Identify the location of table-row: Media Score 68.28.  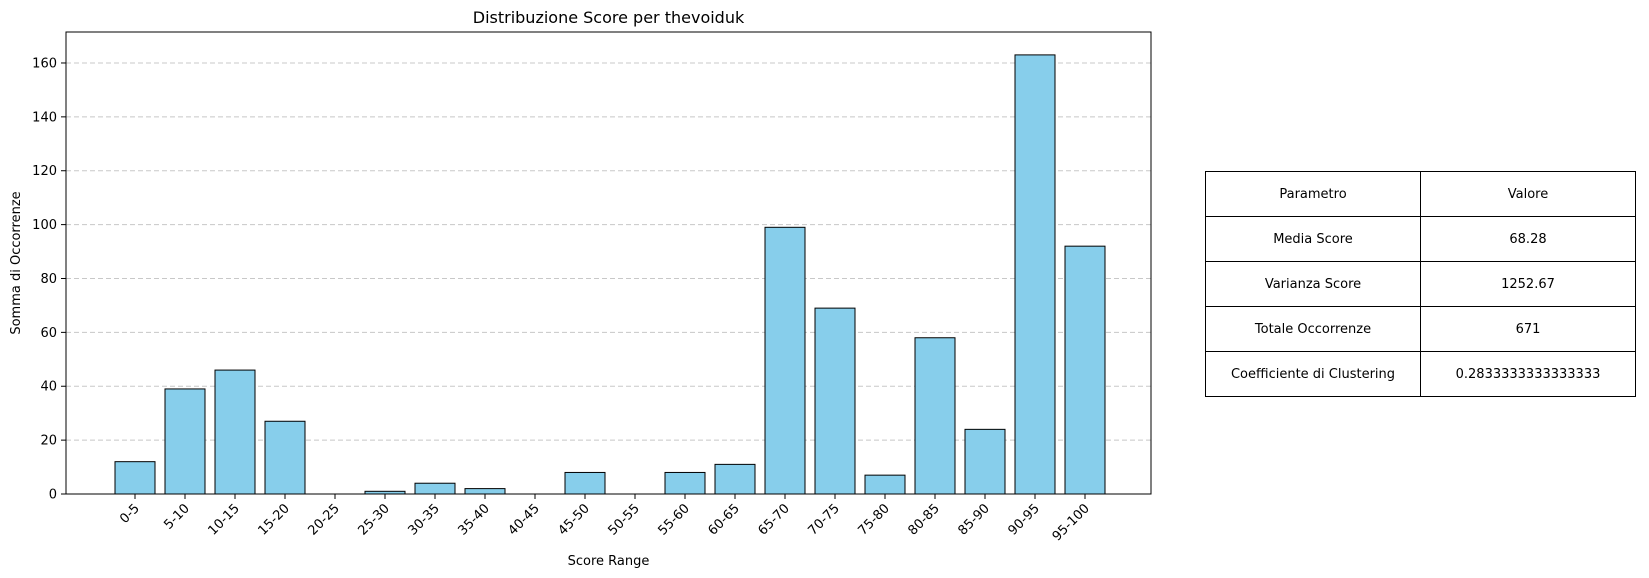
(1420, 239).